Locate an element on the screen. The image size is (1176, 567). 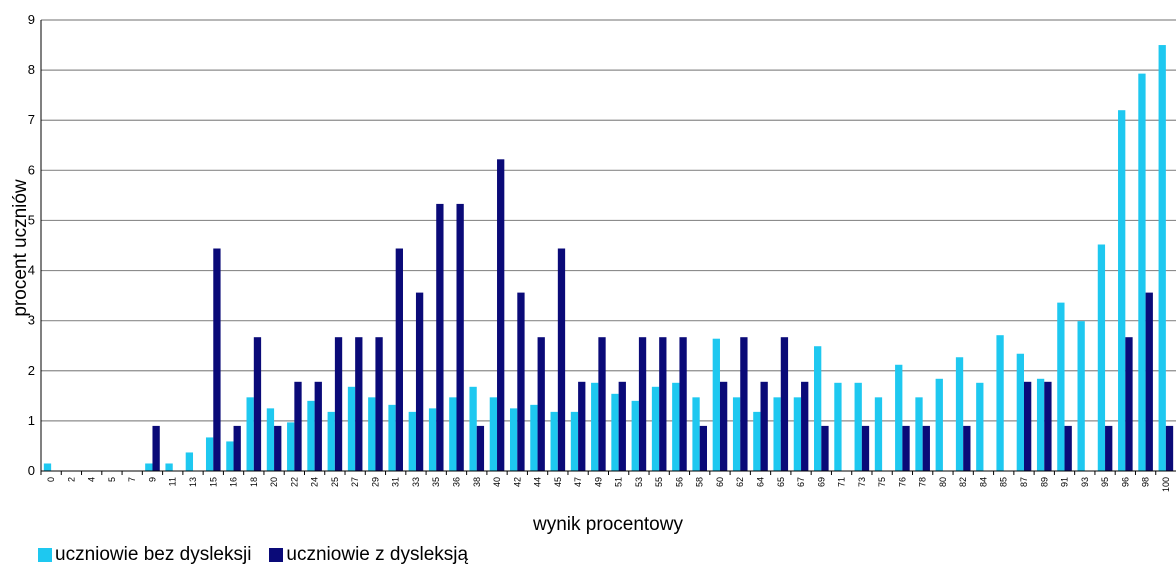
x-tick-label: 31 is located at coordinates (396, 482).